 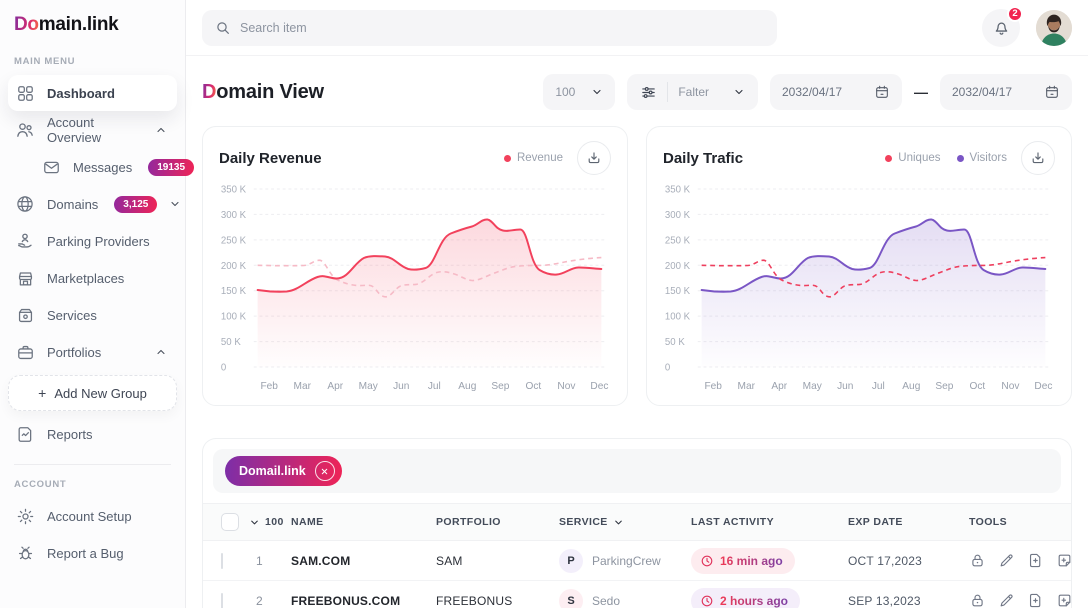 I want to click on last-activity-cell: 2 hours ago, so click(x=769, y=597).